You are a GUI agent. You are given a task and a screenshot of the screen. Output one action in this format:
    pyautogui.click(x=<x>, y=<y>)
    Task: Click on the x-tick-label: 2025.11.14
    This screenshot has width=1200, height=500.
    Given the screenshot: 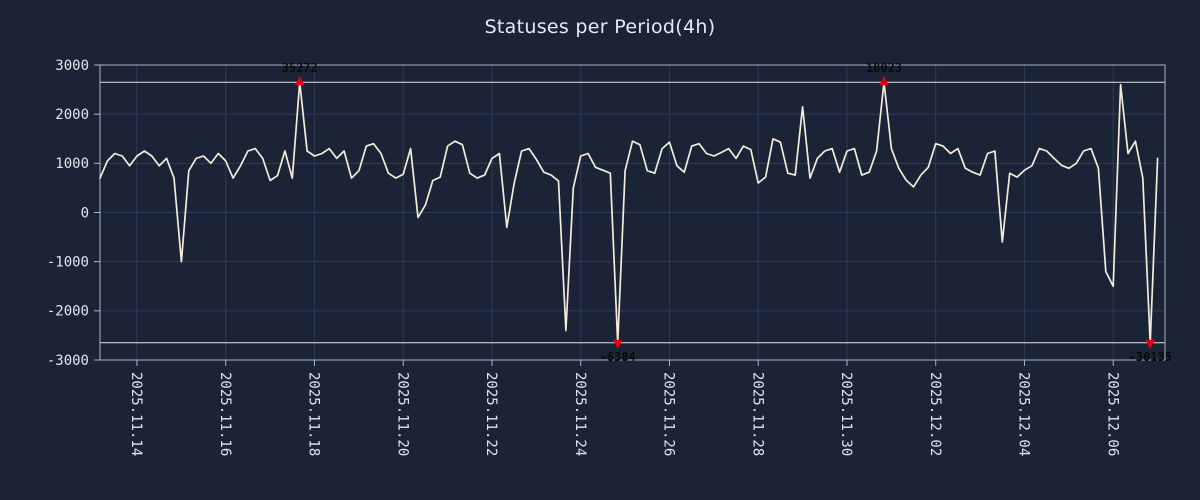 What is the action you would take?
    pyautogui.click(x=136, y=414)
    